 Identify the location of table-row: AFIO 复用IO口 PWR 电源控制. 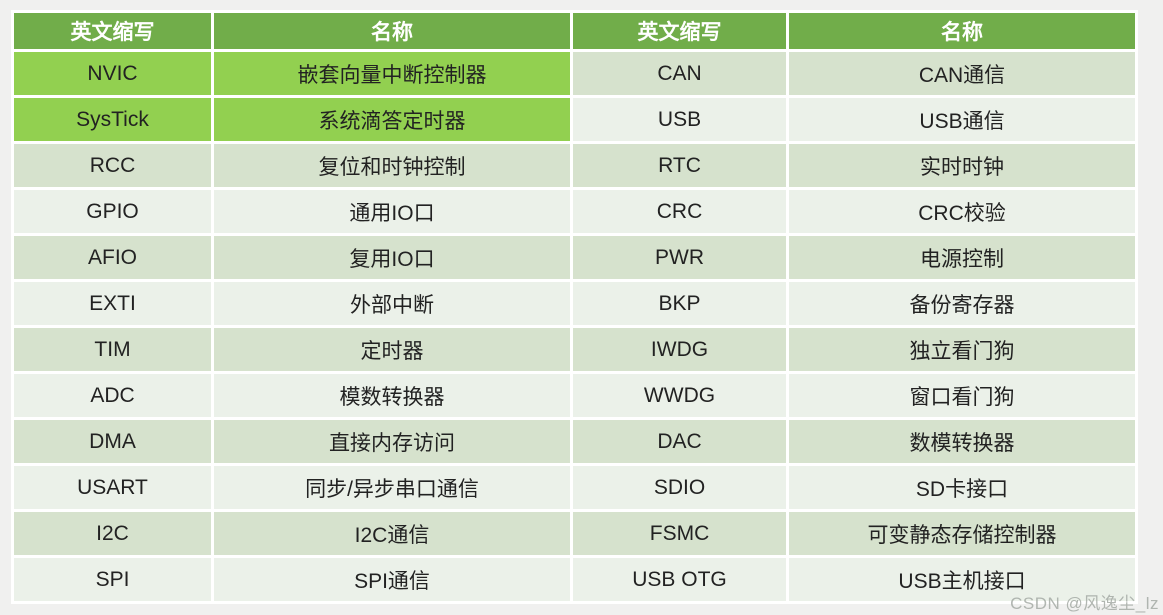
(574, 257).